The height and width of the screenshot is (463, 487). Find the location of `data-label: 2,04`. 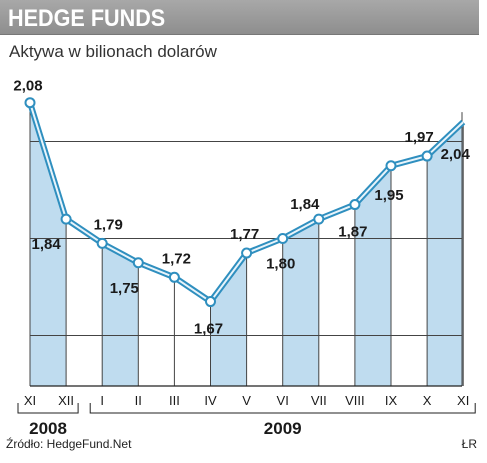

data-label: 2,04 is located at coordinates (456, 154).